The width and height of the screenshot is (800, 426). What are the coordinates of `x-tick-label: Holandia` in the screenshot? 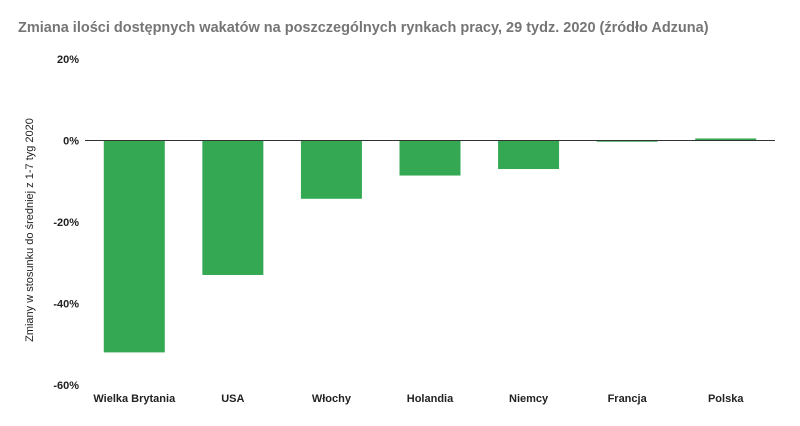 It's located at (430, 399).